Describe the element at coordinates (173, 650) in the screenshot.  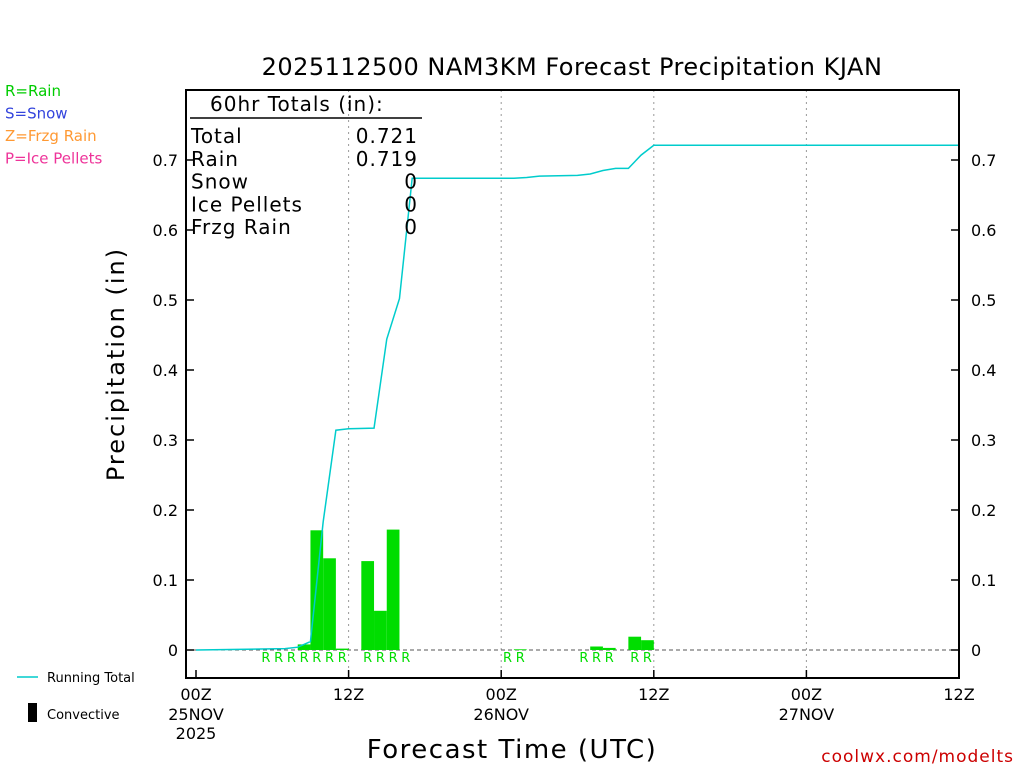
I see `y-tick-label-left: 0` at that location.